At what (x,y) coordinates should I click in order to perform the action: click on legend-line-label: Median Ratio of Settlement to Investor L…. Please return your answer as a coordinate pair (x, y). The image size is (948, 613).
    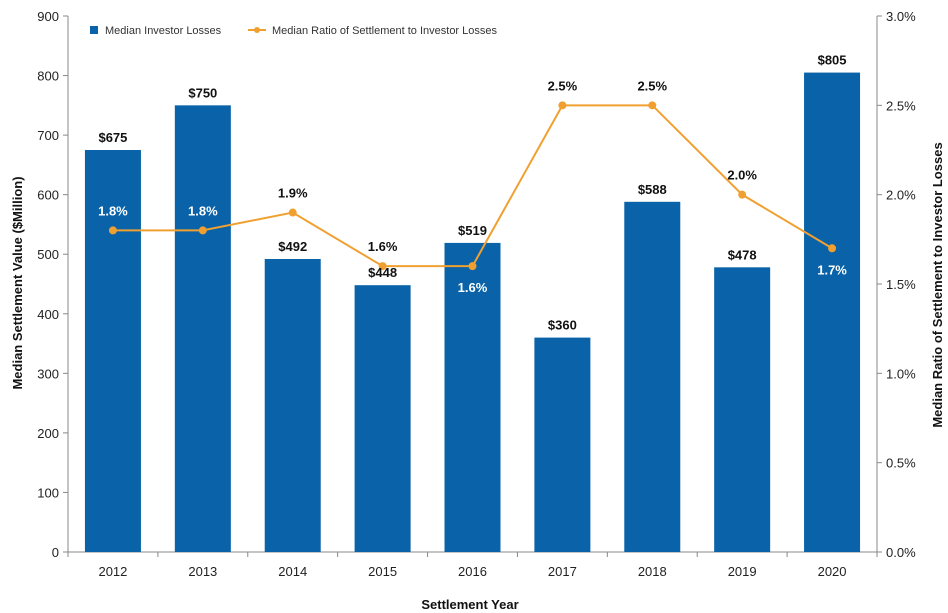
    Looking at the image, I should click on (385, 31).